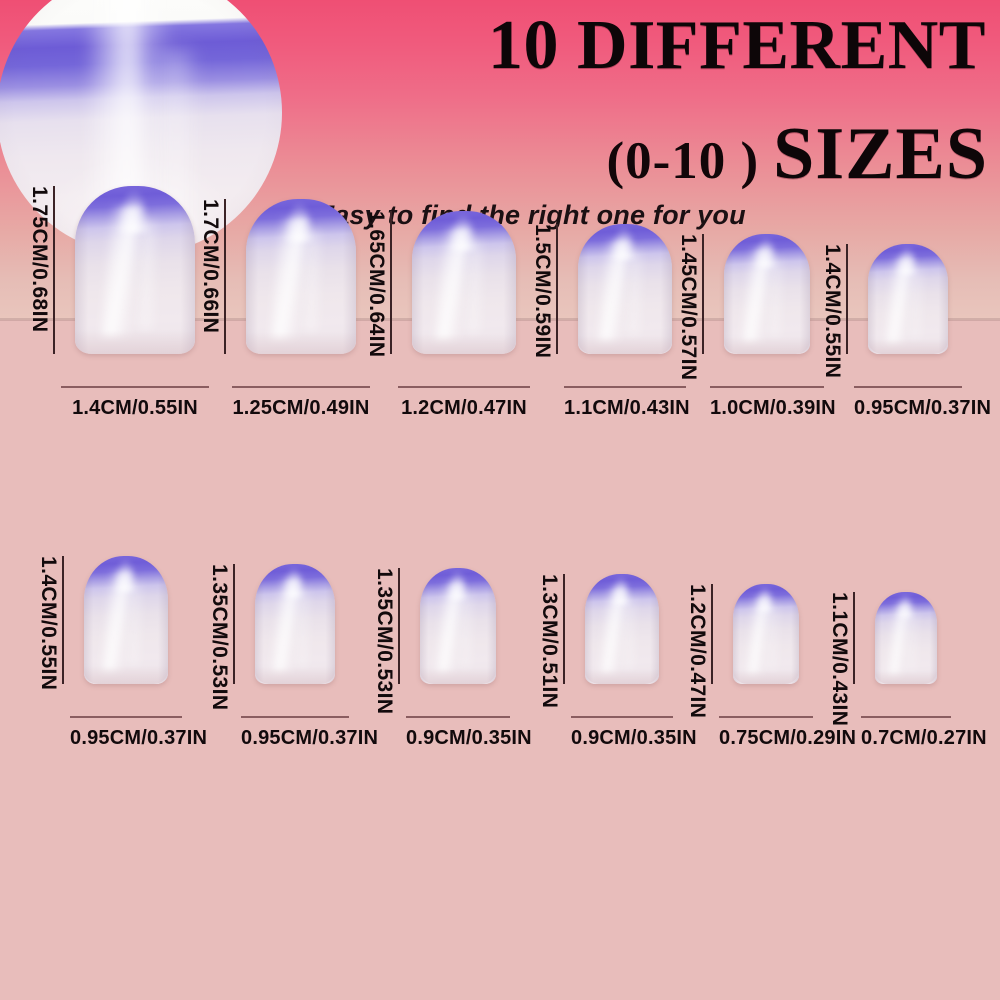 The height and width of the screenshot is (1000, 1000). What do you see at coordinates (880, 154) in the screenshot?
I see `headline-sizes-word: SIZES` at bounding box center [880, 154].